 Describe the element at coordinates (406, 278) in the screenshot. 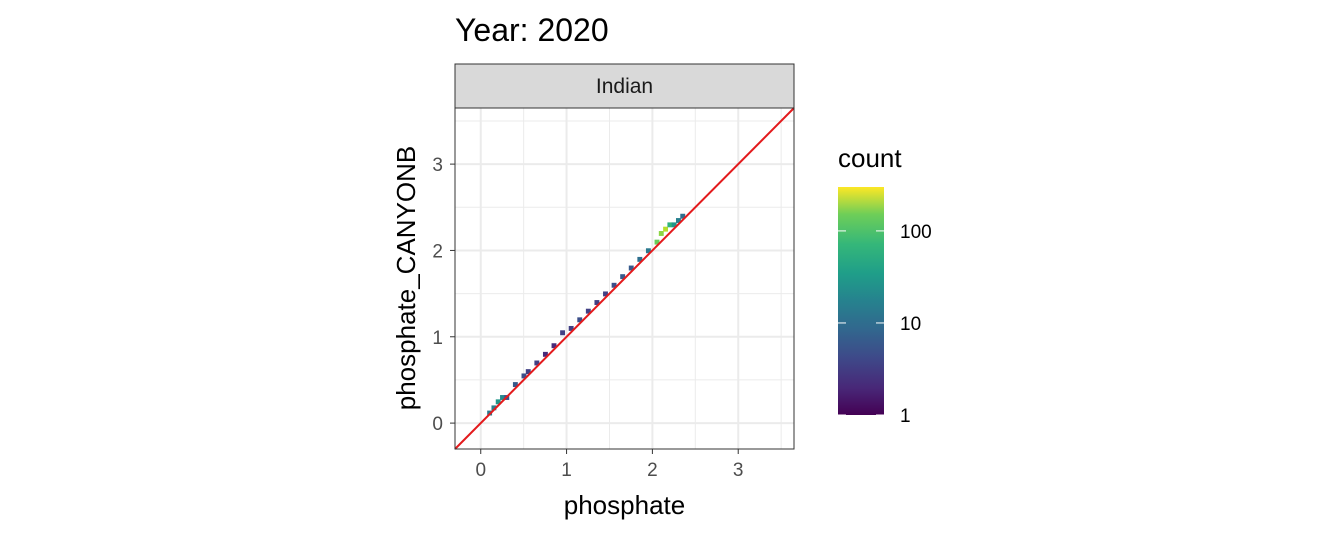

I see `y-axis-label: phosphate_CANYONB` at that location.